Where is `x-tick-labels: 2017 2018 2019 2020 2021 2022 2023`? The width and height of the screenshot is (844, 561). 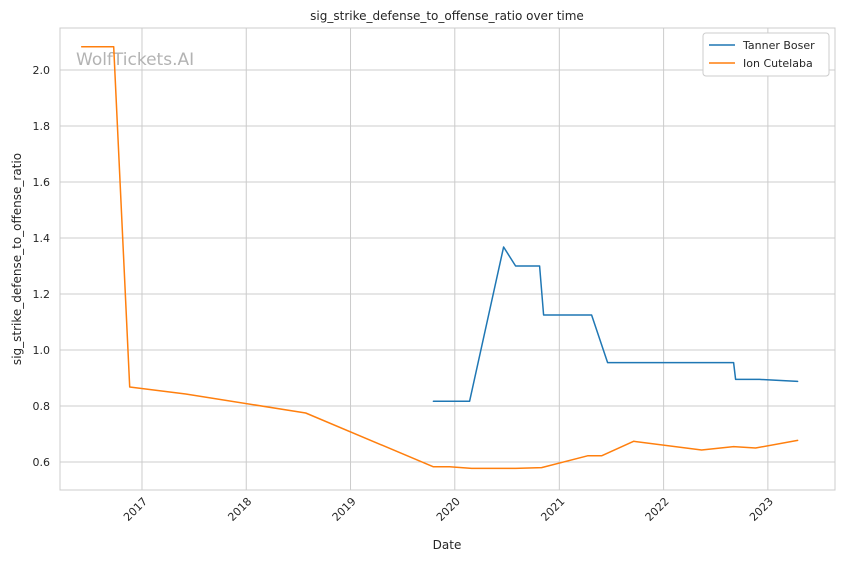
x-tick-labels: 2017 2018 2019 2020 2021 2022 2023 is located at coordinates (448, 509).